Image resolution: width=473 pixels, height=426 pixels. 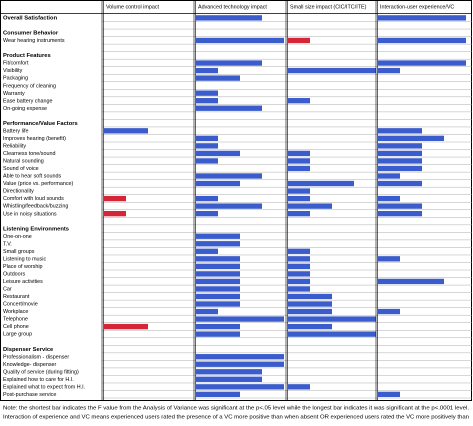 I want to click on row-label: Leisure activities, so click(x=23, y=282).